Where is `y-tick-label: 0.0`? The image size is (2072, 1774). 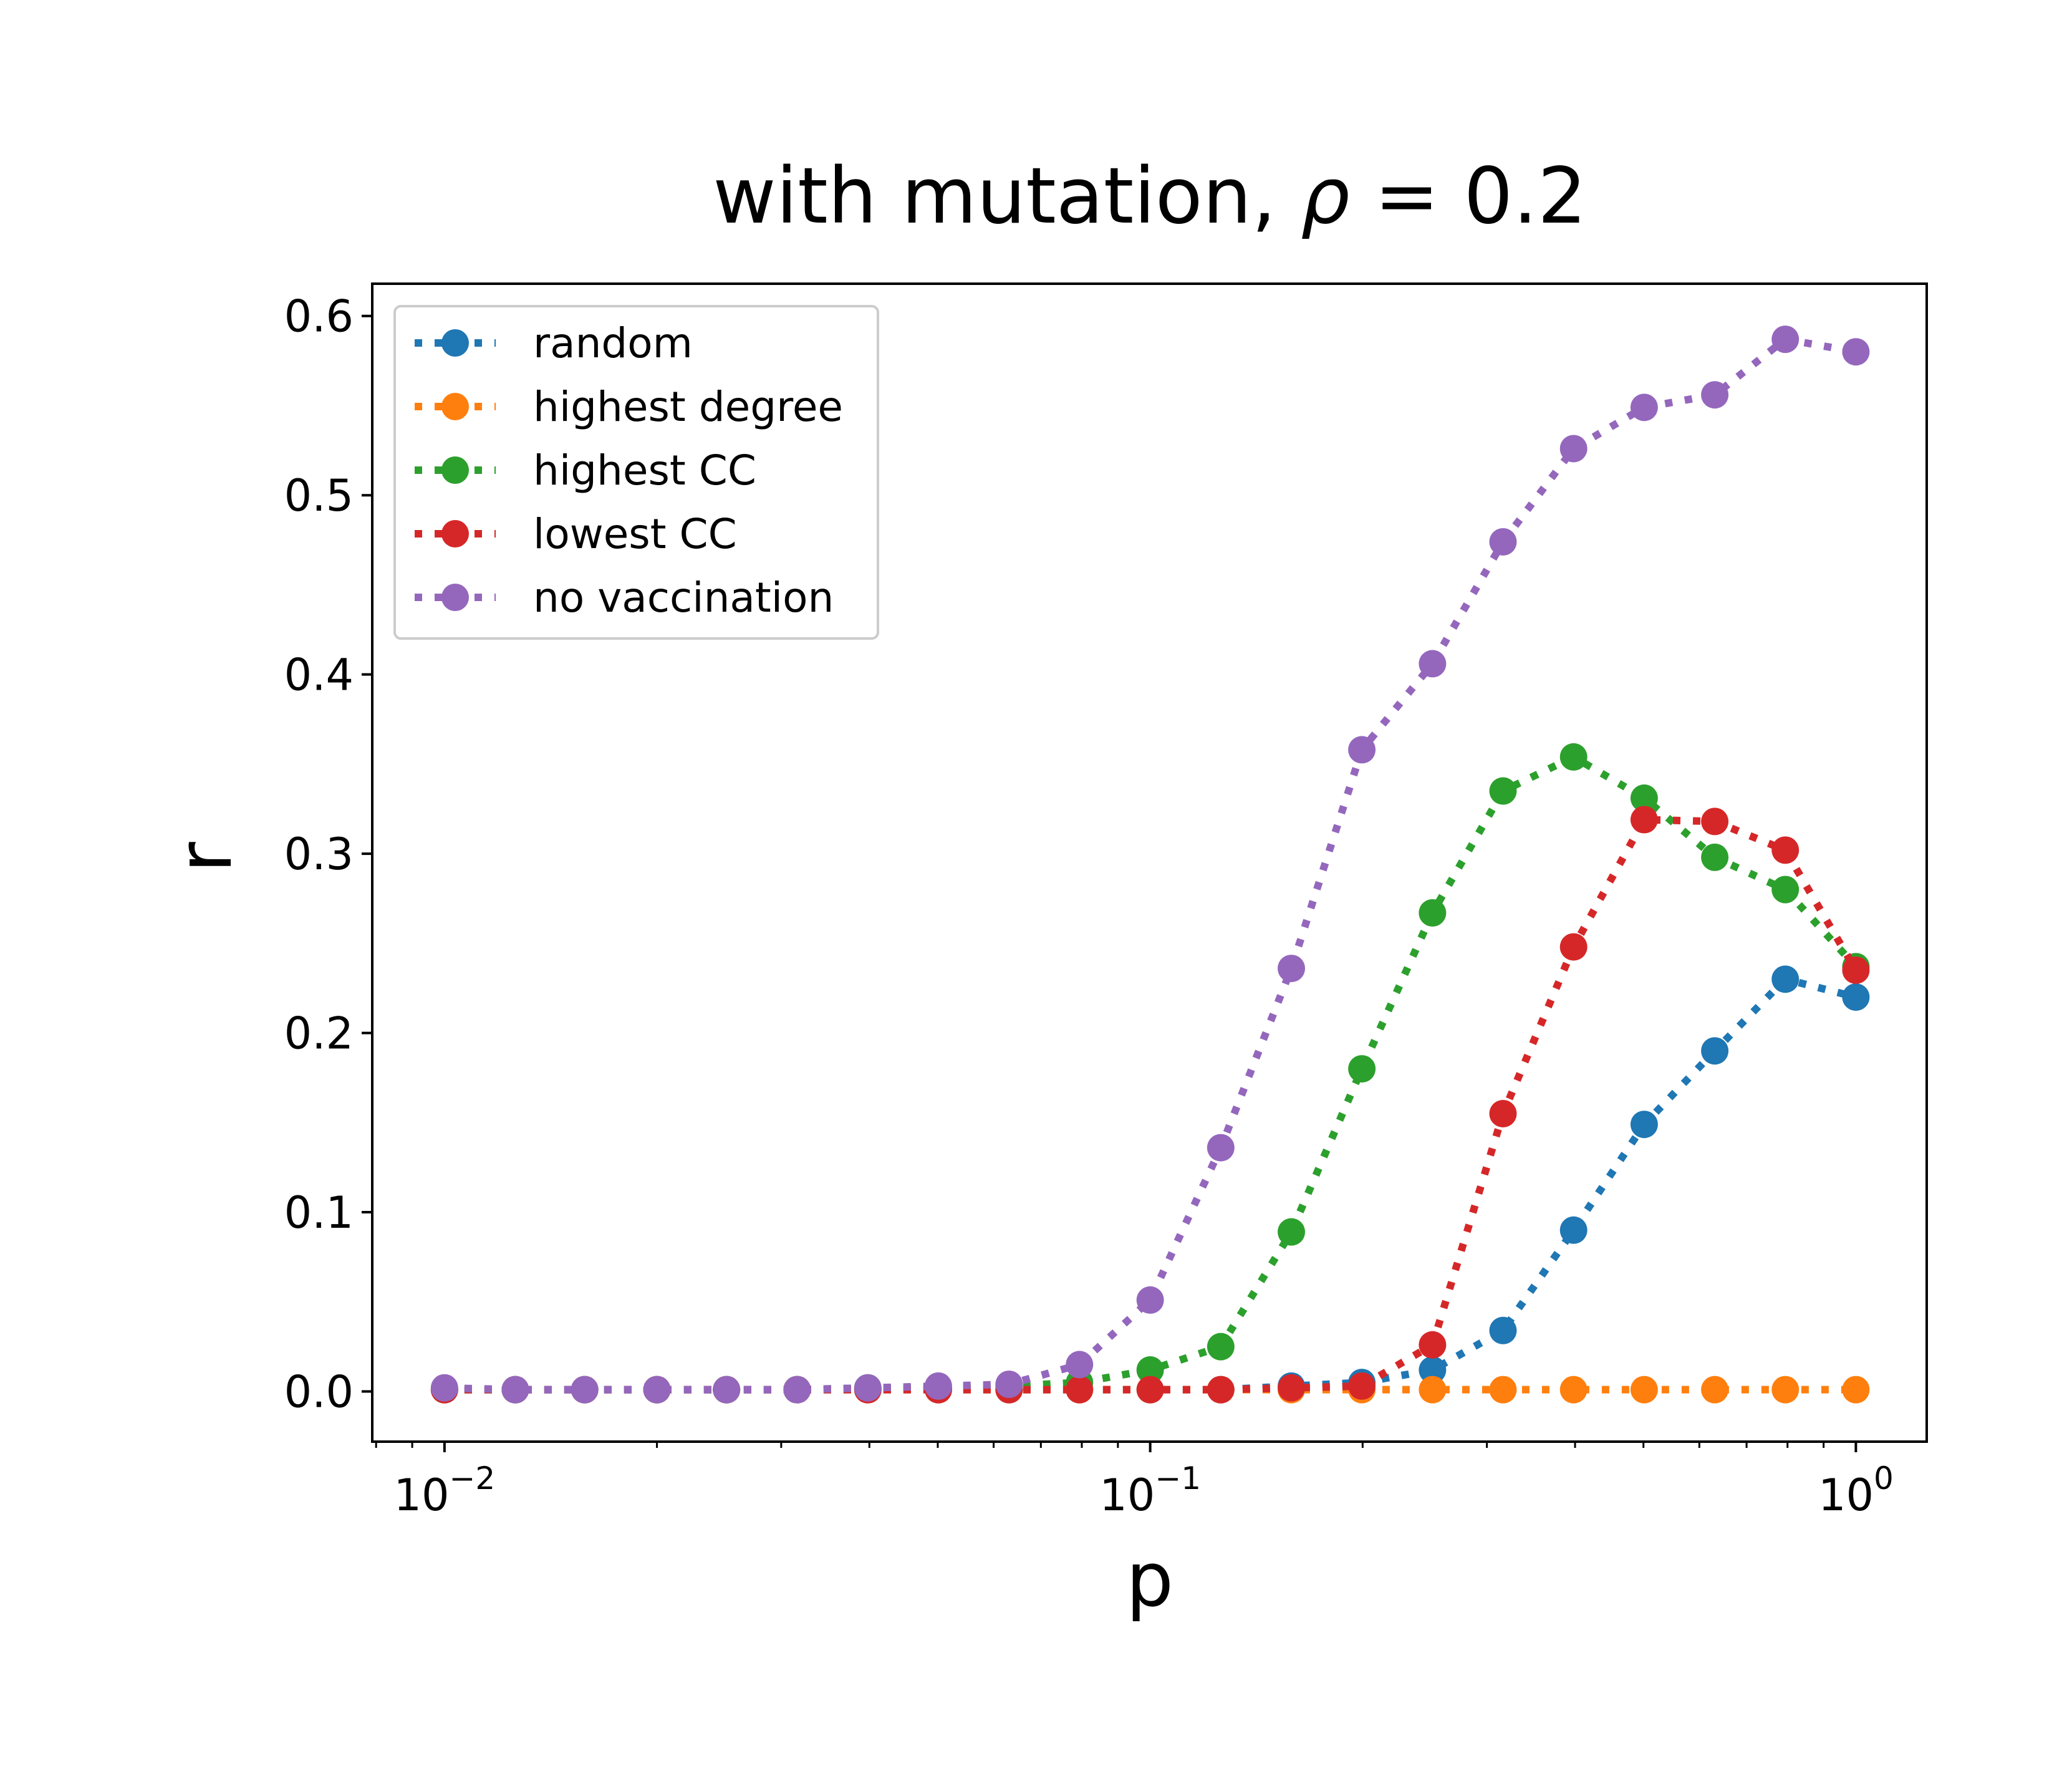 y-tick-label: 0.0 is located at coordinates (319, 1392).